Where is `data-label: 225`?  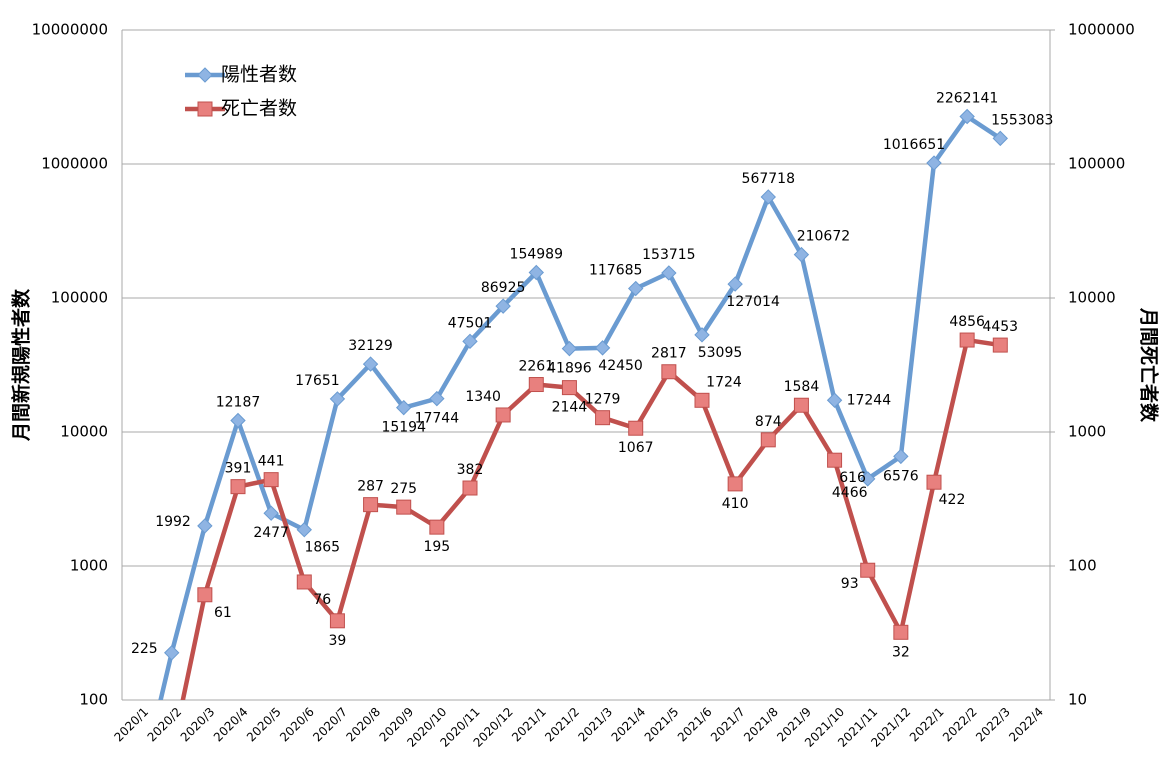 data-label: 225 is located at coordinates (144, 649).